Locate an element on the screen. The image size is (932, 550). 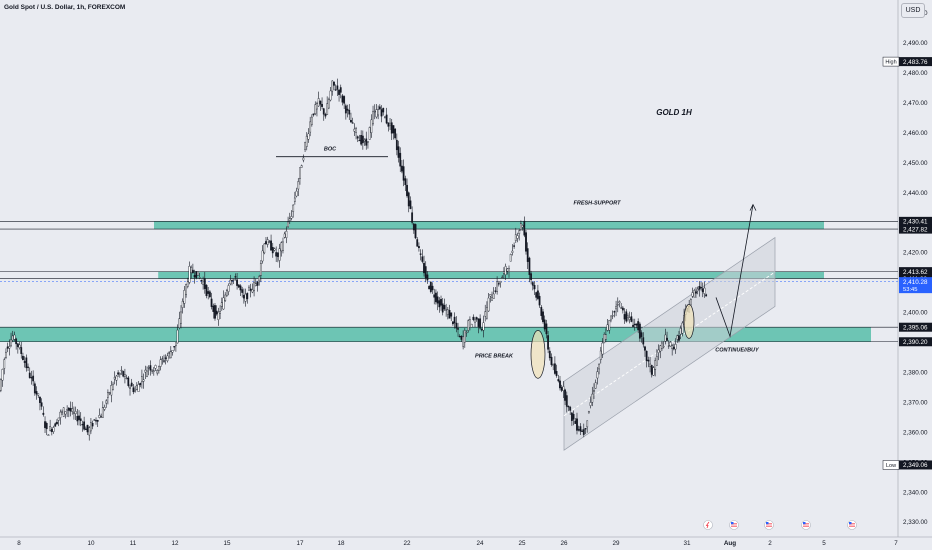
projection-arrow is located at coordinates (734, 271).